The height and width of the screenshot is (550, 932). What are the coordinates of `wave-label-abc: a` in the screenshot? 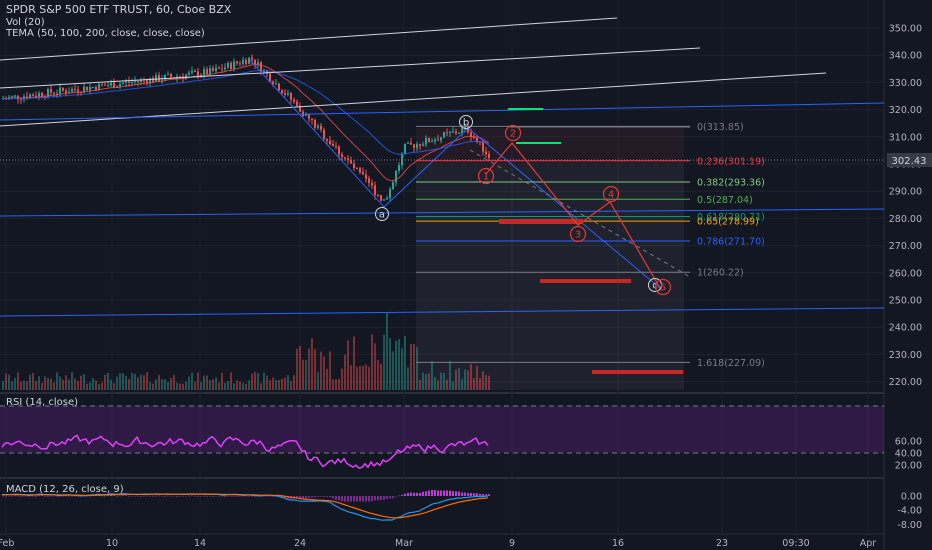 It's located at (382, 215).